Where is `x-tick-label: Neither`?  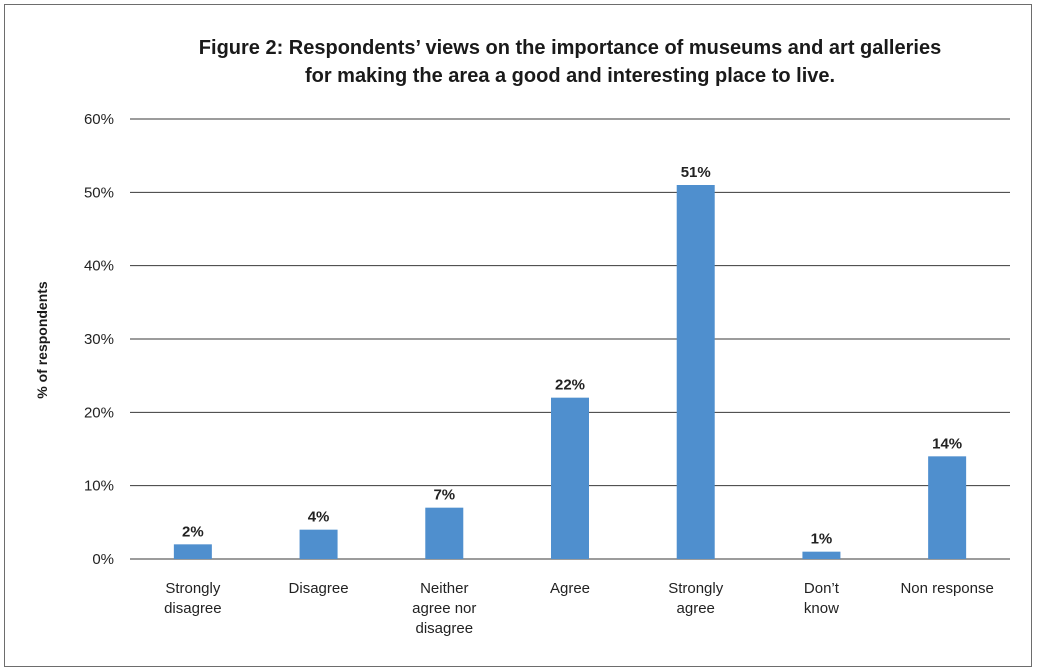
x-tick-label: Neither is located at coordinates (444, 588).